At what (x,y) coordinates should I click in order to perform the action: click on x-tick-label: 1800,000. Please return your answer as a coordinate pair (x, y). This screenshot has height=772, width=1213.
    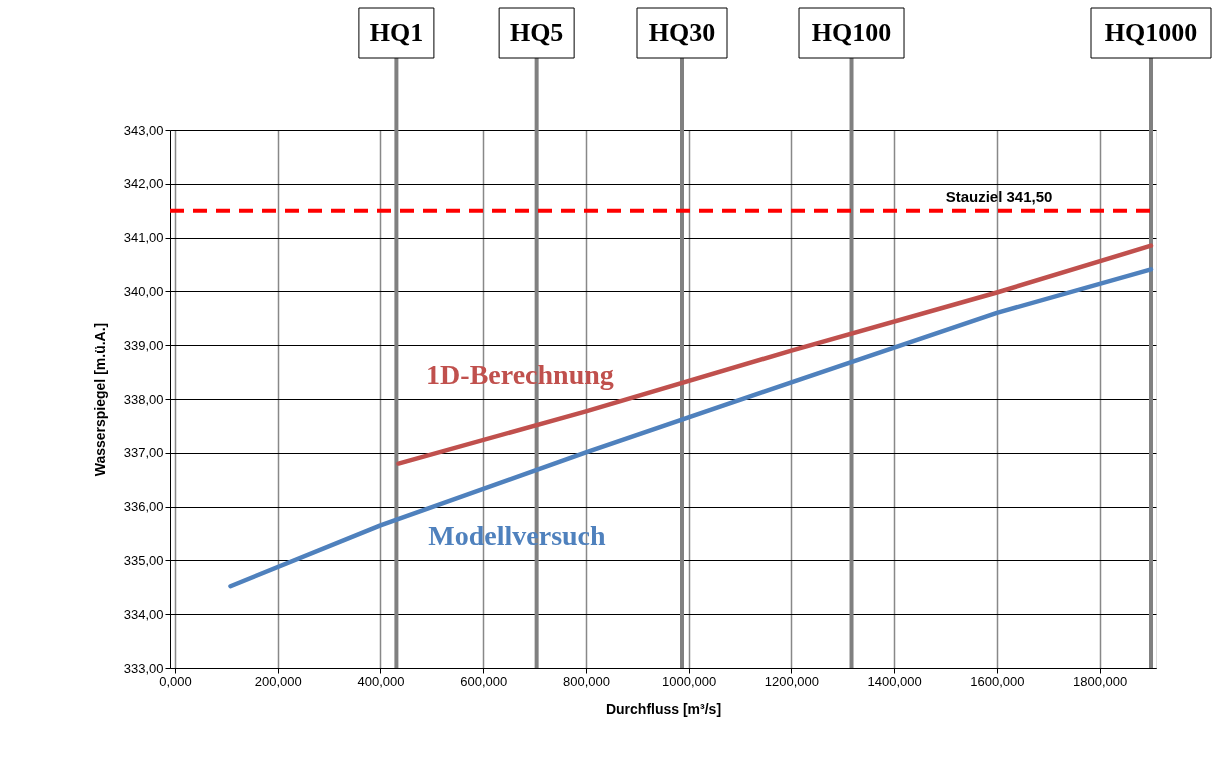
    Looking at the image, I should click on (1100, 681).